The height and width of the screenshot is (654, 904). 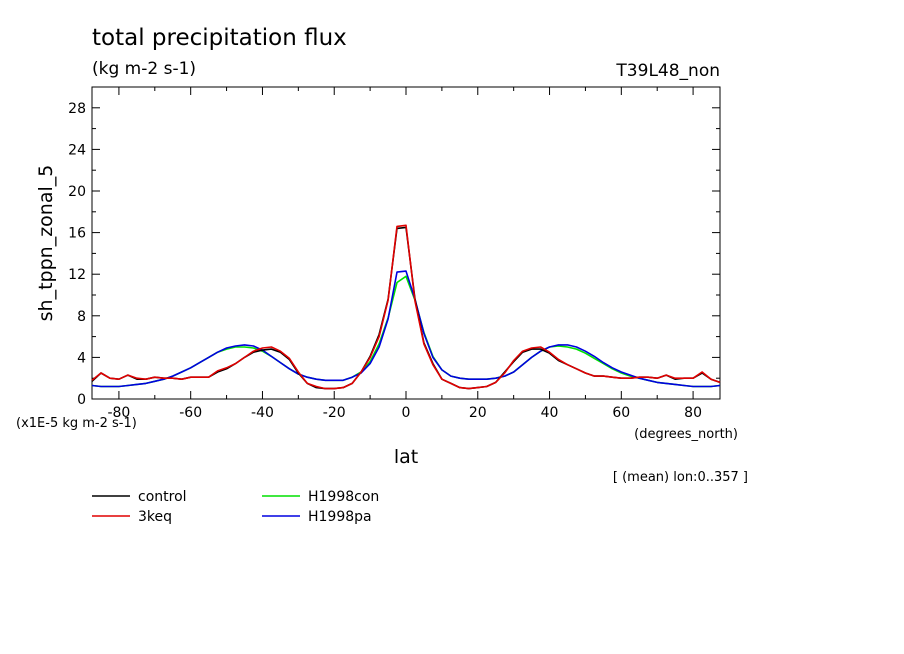 What do you see at coordinates (235, 507) in the screenshot?
I see `legend: control 3keq H1998con H1998pa` at bounding box center [235, 507].